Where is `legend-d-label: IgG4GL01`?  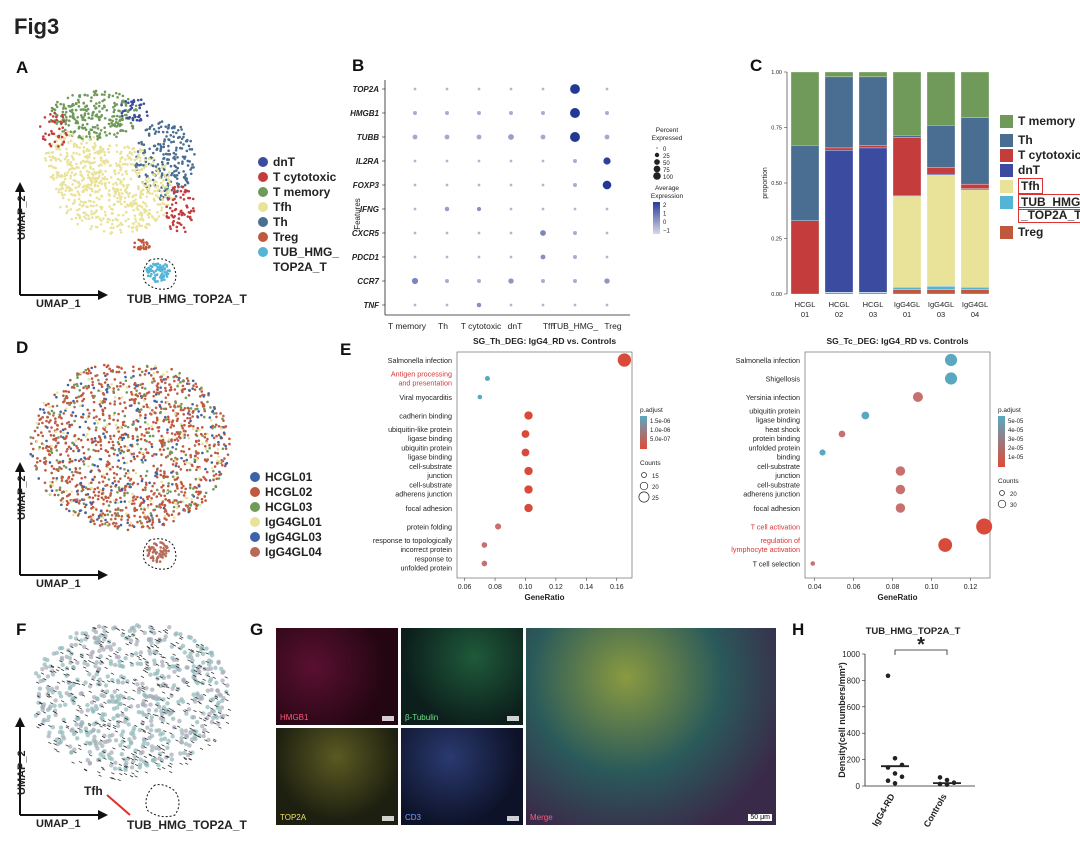 legend-d-label: IgG4GL01 is located at coordinates (293, 522).